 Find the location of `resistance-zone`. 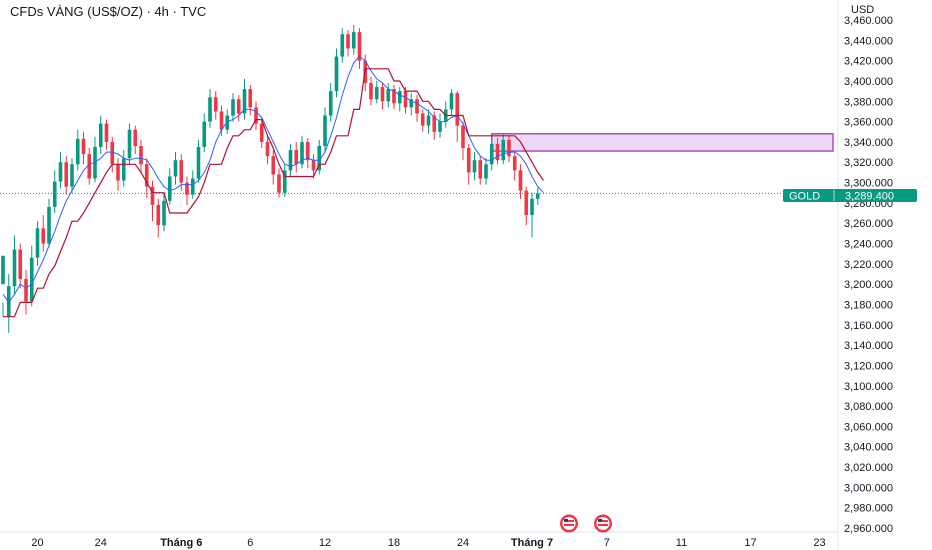

resistance-zone is located at coordinates (662, 142).